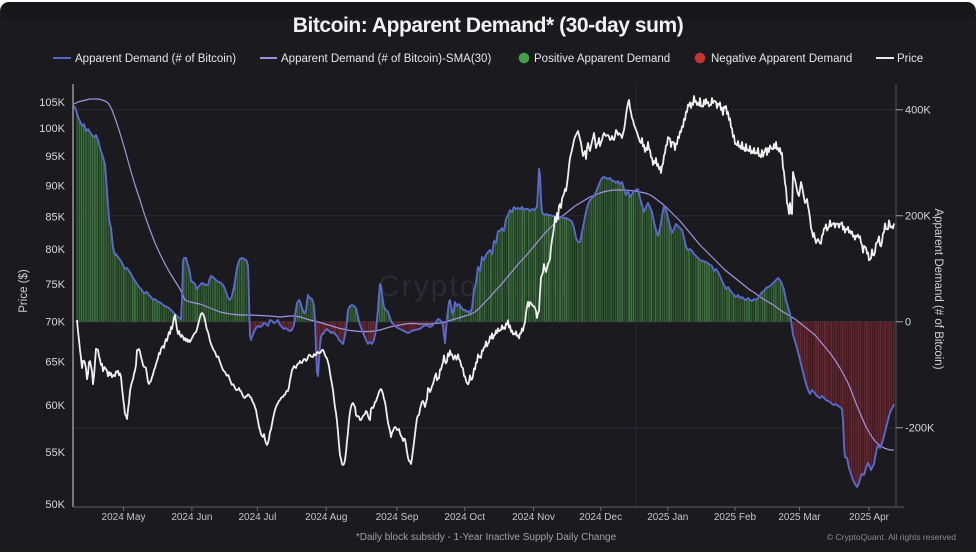 The width and height of the screenshot is (976, 552). What do you see at coordinates (55, 250) in the screenshot?
I see `svg-text: 80K` at bounding box center [55, 250].